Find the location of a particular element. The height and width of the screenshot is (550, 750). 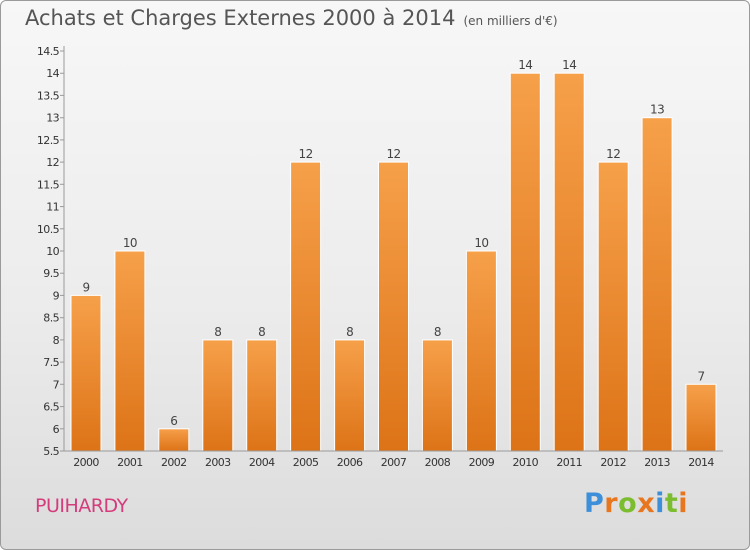

bar-2013 is located at coordinates (657, 284).